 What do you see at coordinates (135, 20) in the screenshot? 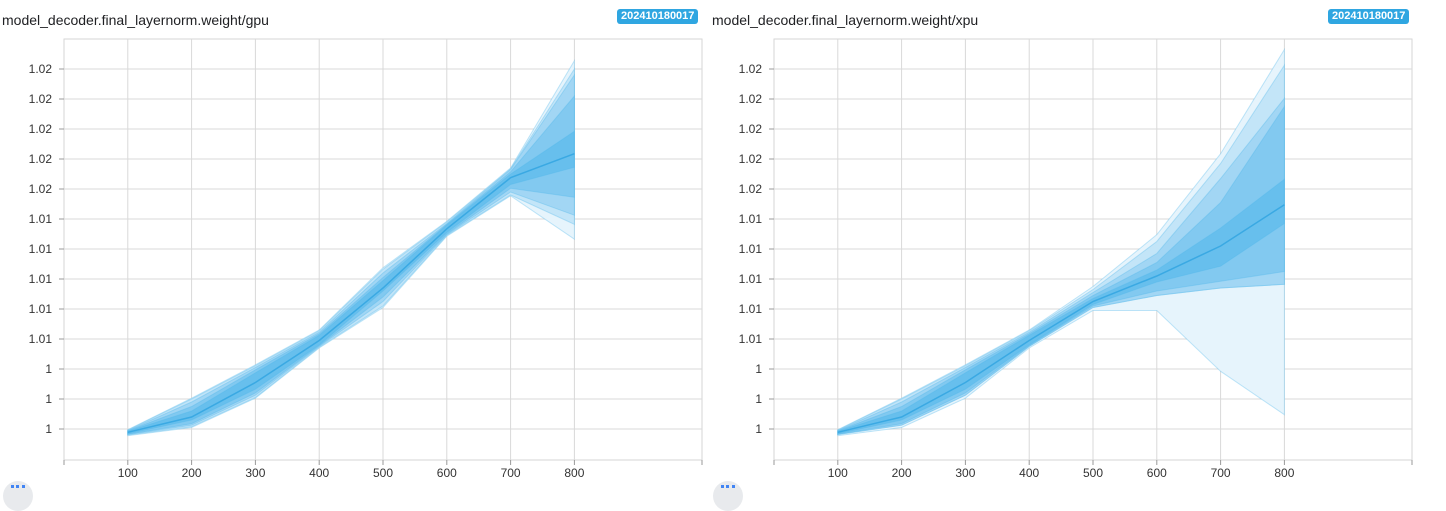
I see `chart-title: model_decoder.final_layernorm.weight/gpu` at bounding box center [135, 20].